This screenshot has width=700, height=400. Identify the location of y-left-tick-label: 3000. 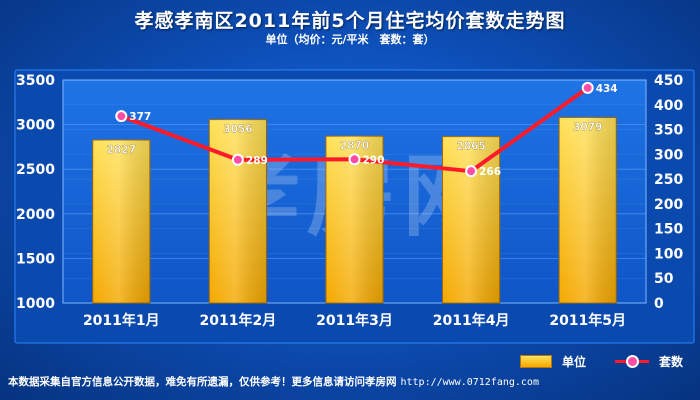
(35, 126).